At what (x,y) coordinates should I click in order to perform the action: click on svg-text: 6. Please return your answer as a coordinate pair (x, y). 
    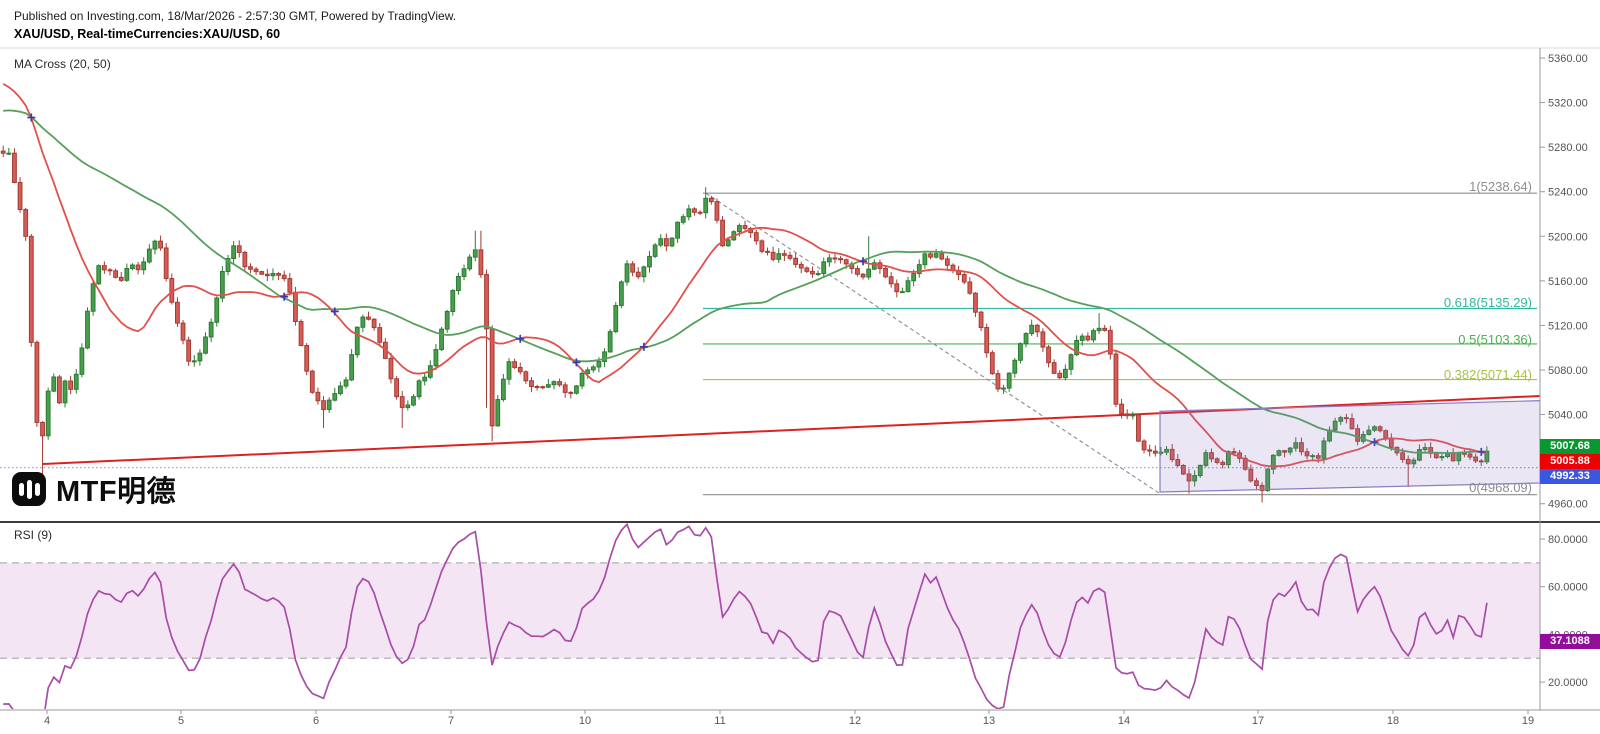
    Looking at the image, I should click on (316, 721).